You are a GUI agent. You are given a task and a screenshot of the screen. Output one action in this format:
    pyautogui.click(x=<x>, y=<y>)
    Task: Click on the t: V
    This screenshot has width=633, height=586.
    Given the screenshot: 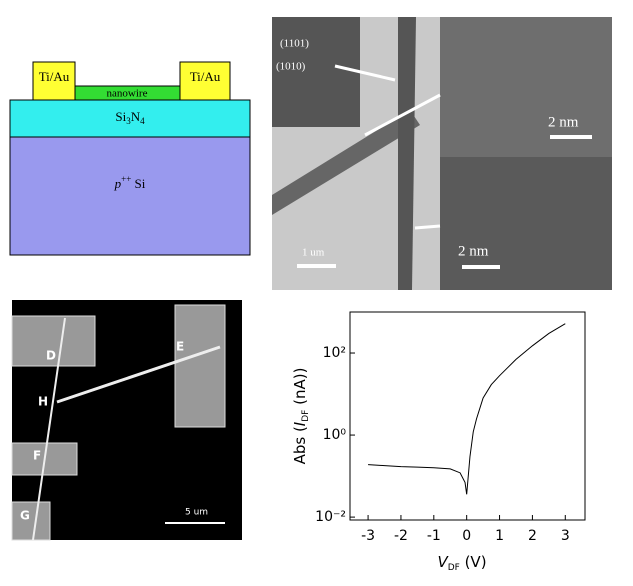 What is the action you would take?
    pyautogui.click(x=443, y=562)
    